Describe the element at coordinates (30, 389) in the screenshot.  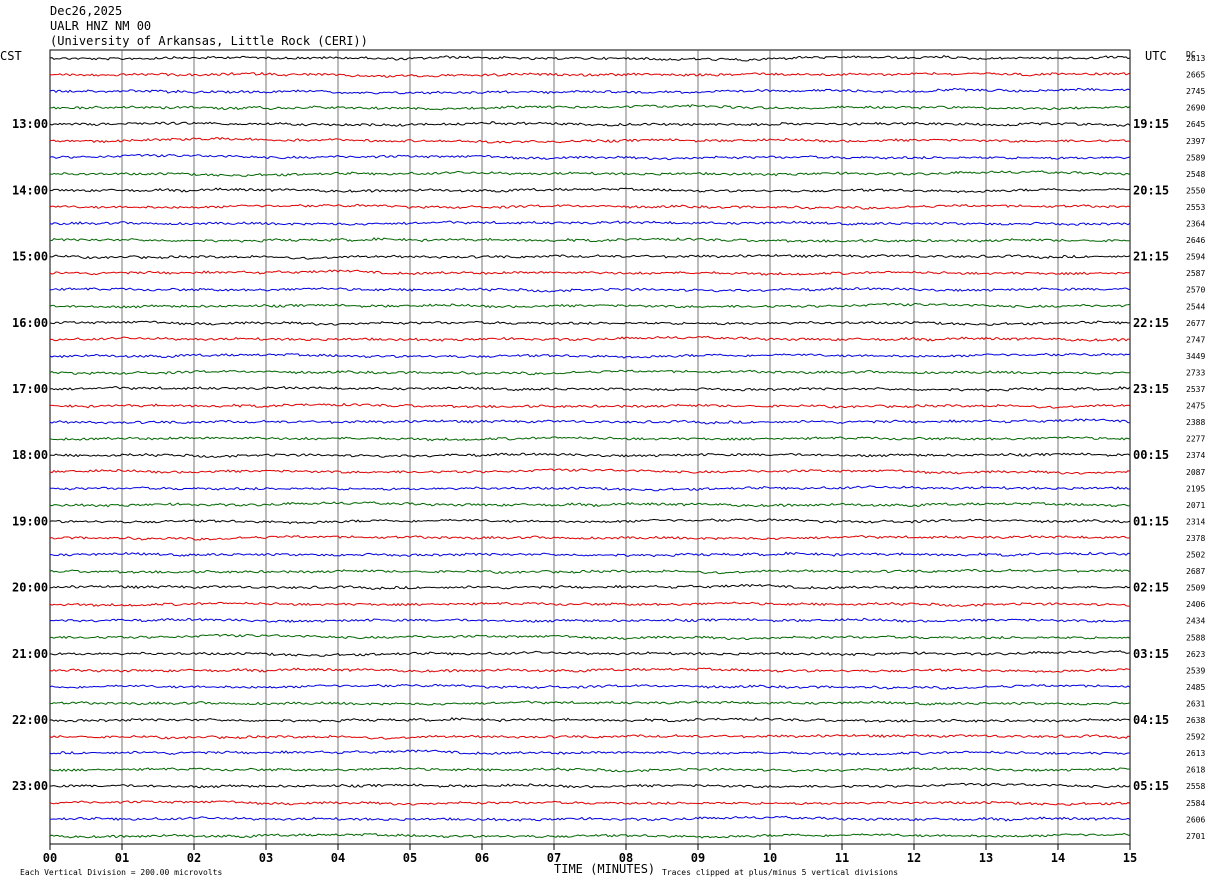
I see `cst-hour-label: 17:00` at that location.